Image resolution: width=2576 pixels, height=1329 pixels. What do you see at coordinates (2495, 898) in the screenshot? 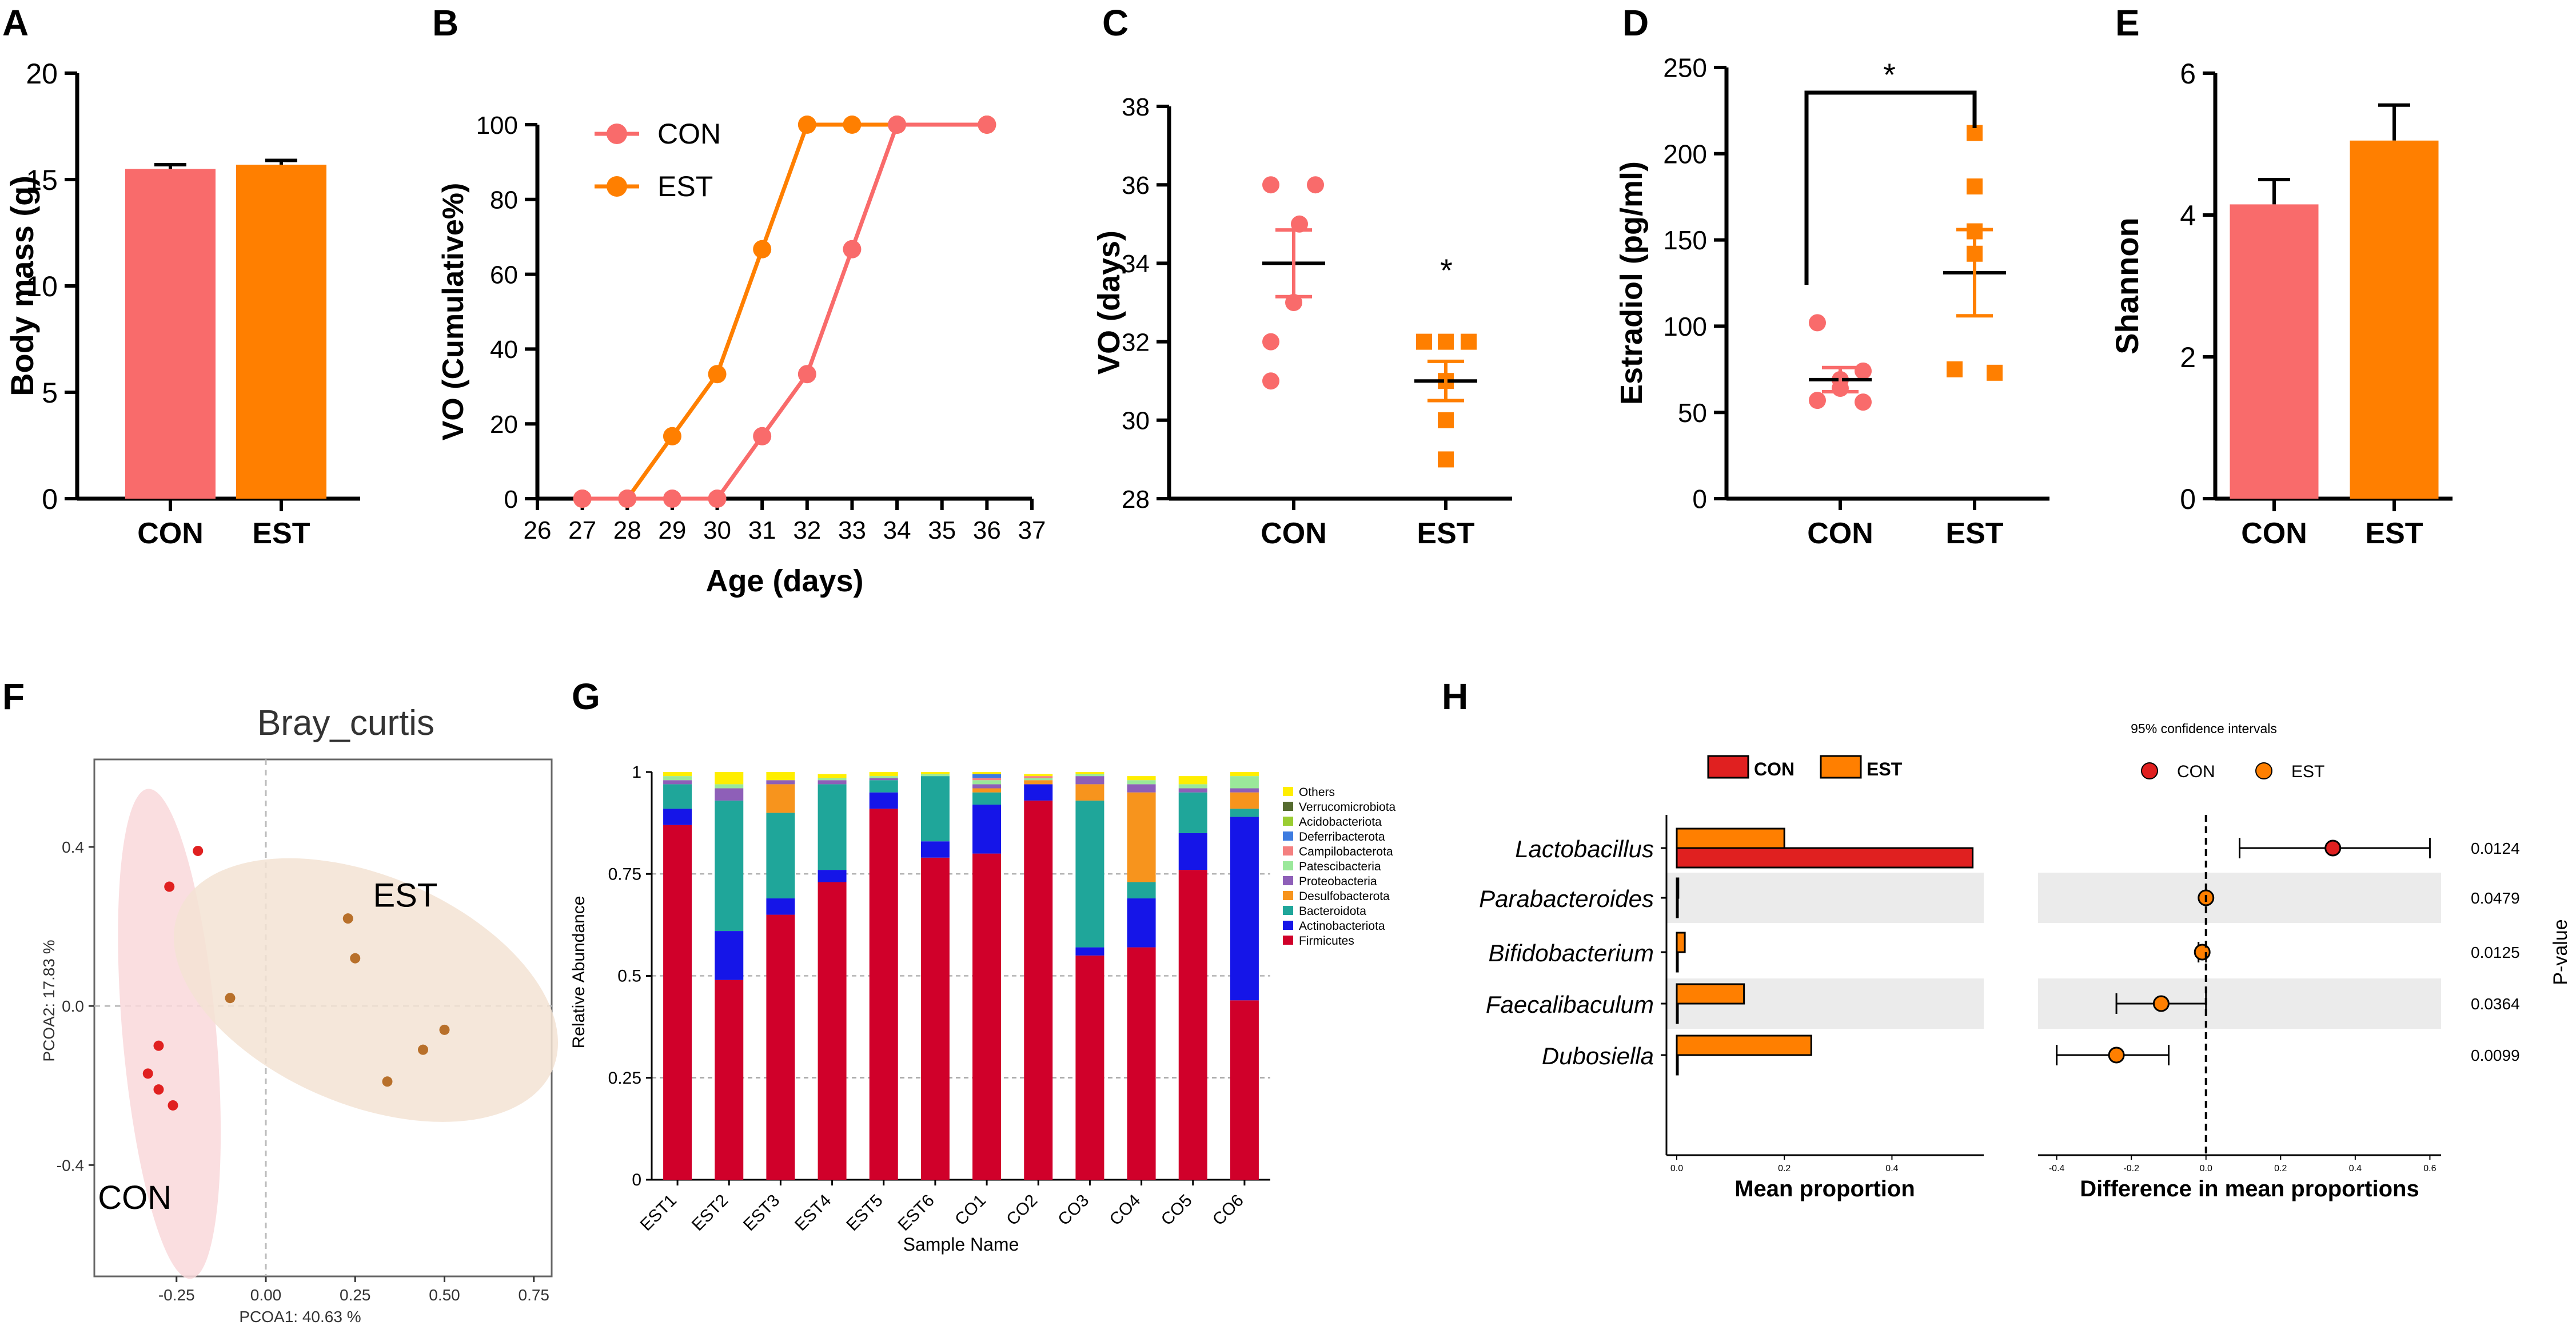
I see `p-value: 0.0479` at bounding box center [2495, 898].